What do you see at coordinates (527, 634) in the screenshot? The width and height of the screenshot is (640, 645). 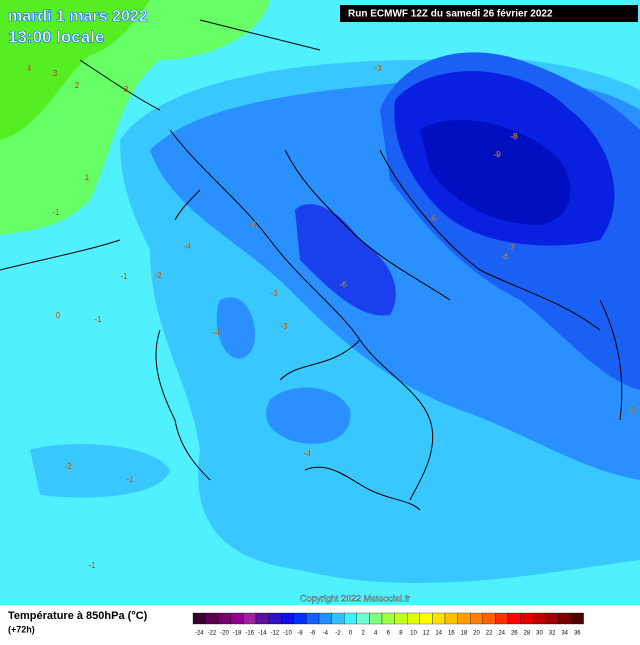 I see `colorbar-tick-label: 28` at bounding box center [527, 634].